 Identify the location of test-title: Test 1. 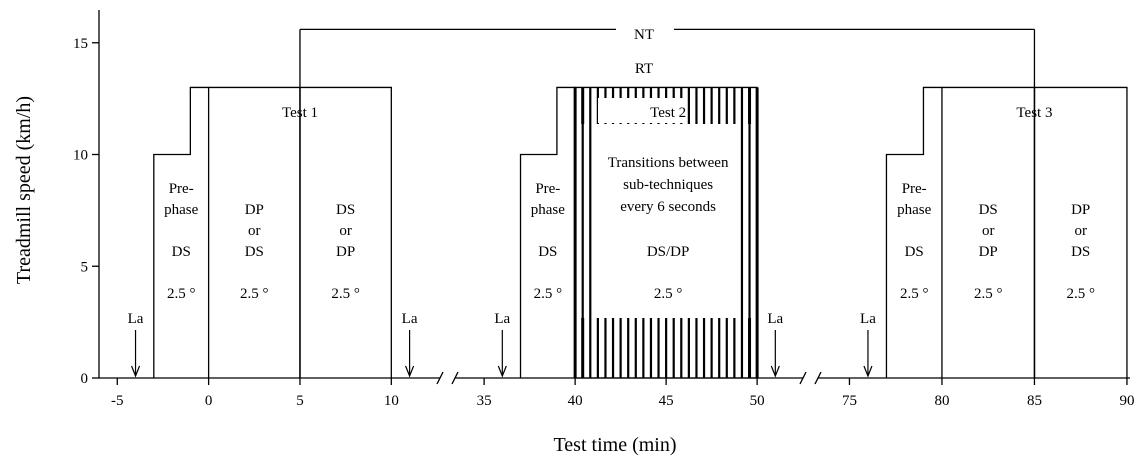
(300, 113).